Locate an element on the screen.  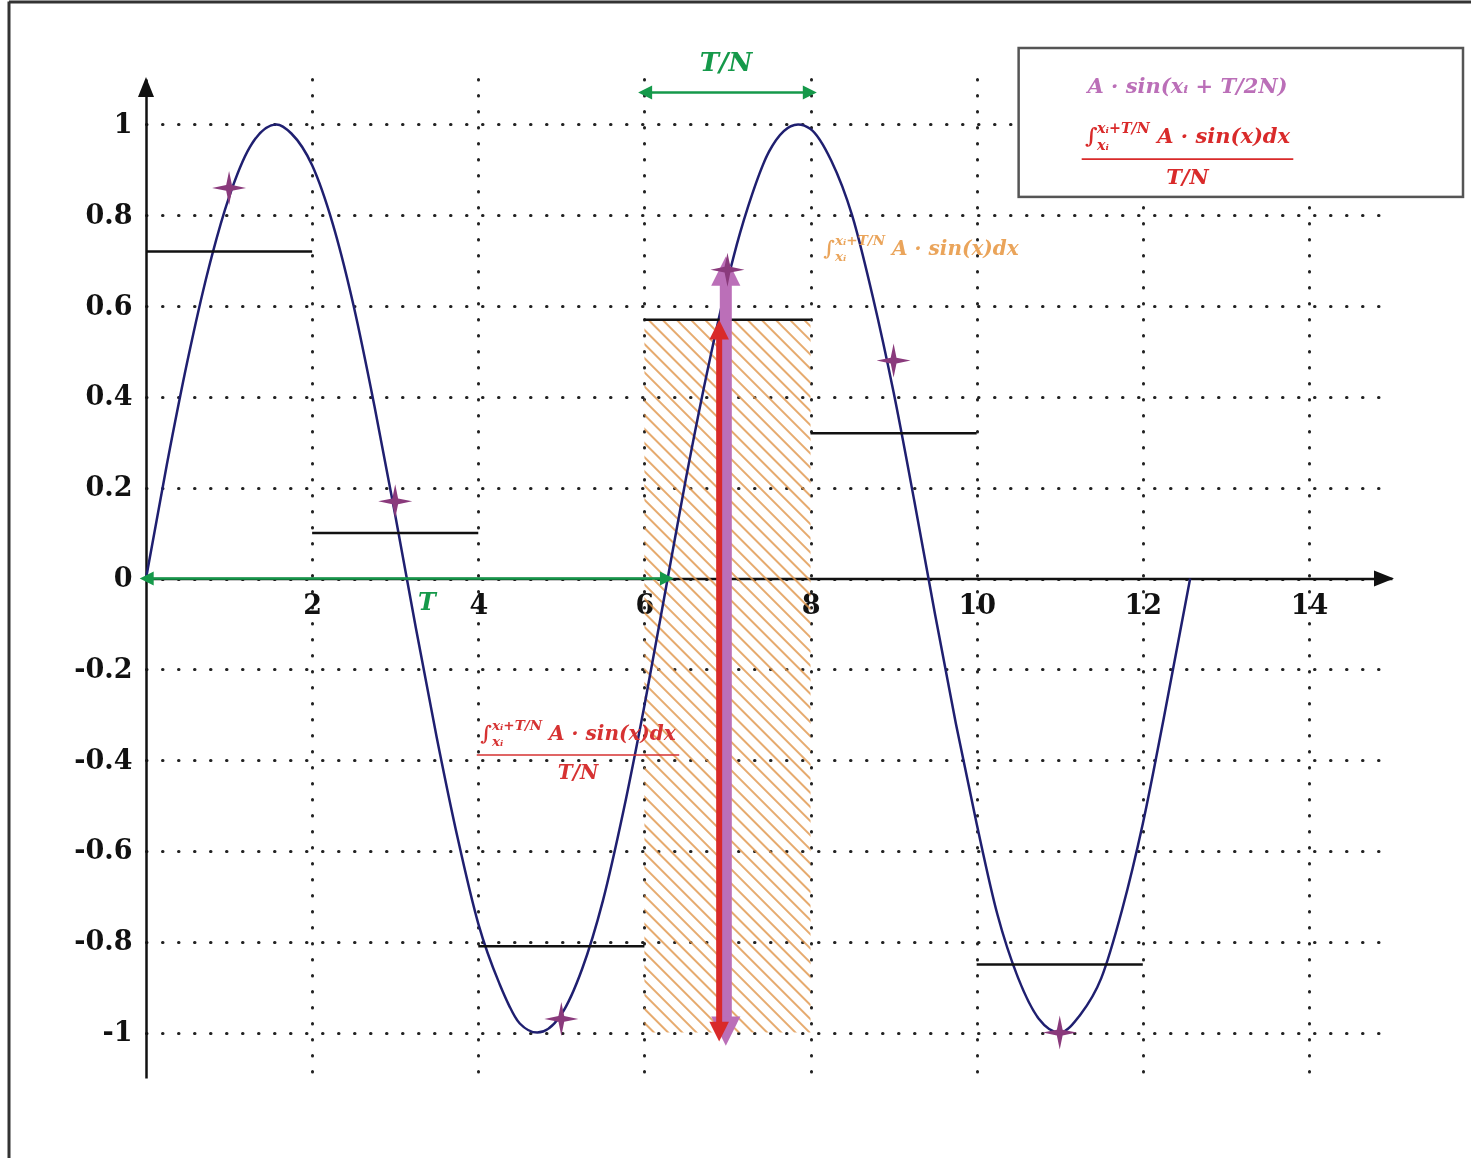
y-tick-label: 0.8 is located at coordinates (109, 214).